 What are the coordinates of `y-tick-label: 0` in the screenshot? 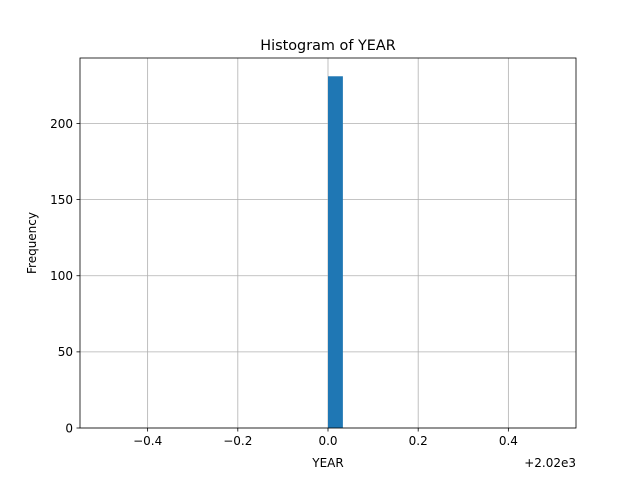 It's located at (69, 428).